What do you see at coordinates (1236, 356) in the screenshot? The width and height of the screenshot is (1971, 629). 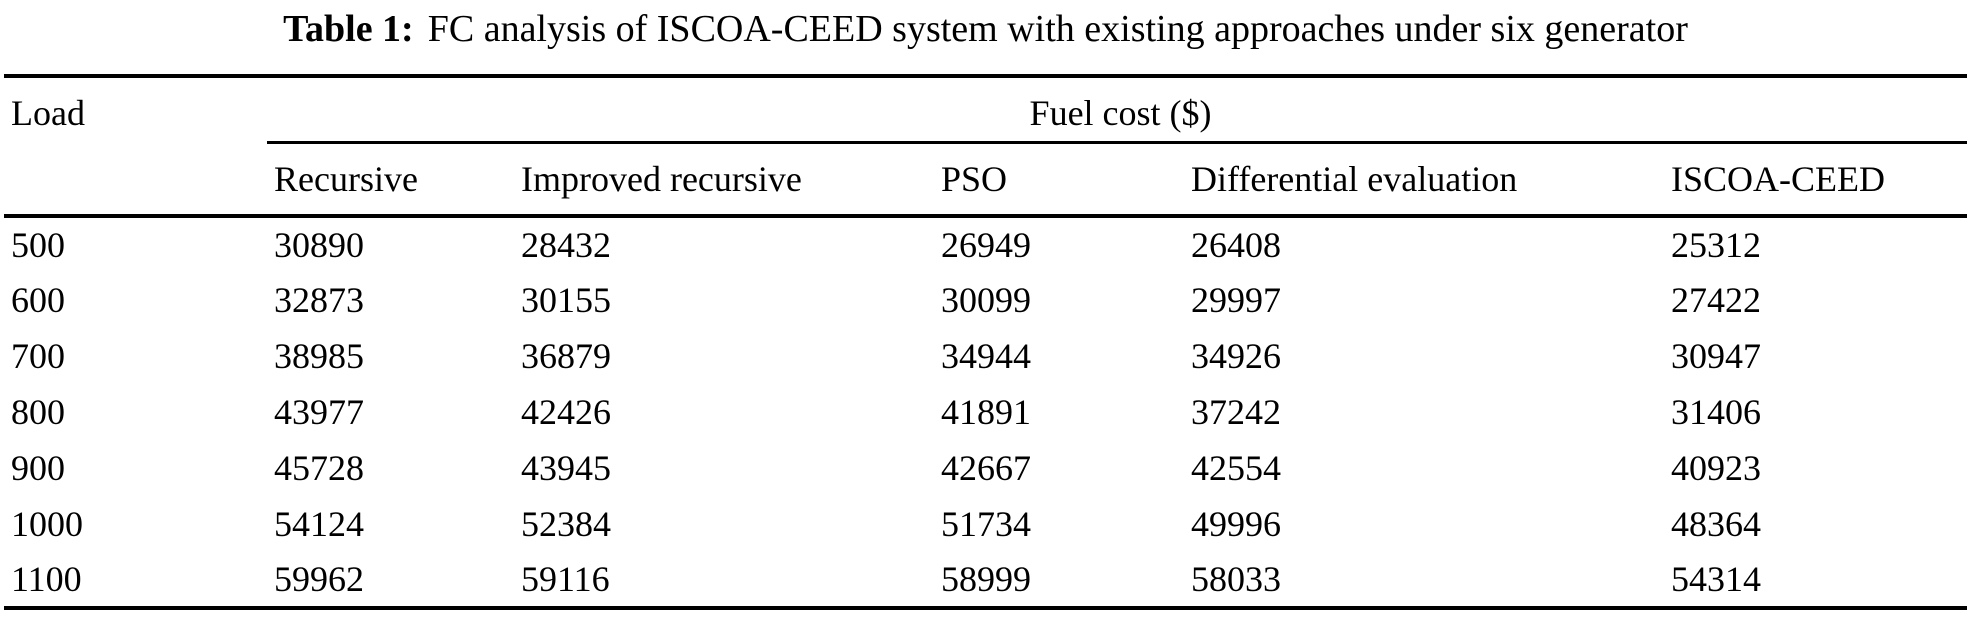 I see `value-cell: 34926` at bounding box center [1236, 356].